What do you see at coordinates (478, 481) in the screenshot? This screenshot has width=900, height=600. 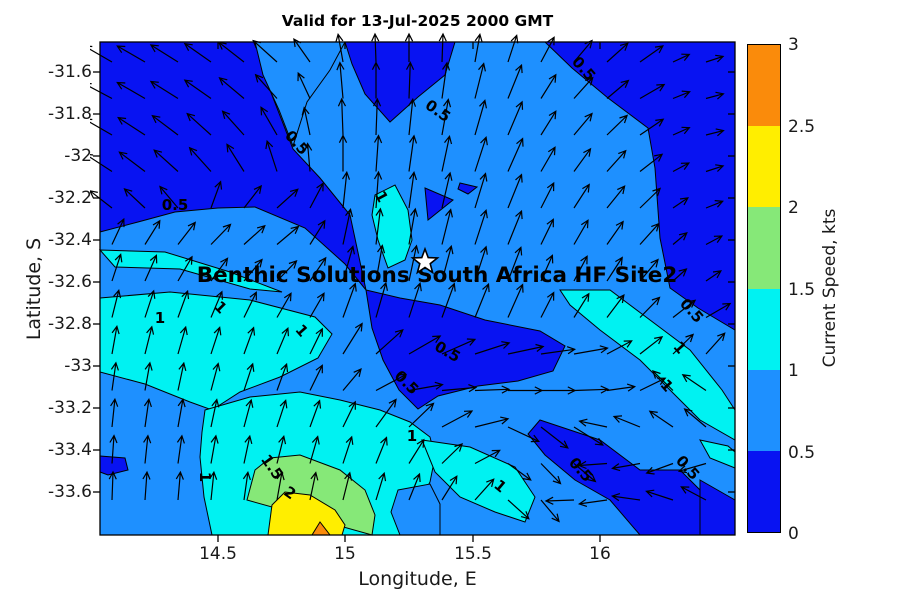 I see `contour-region-cyan` at bounding box center [478, 481].